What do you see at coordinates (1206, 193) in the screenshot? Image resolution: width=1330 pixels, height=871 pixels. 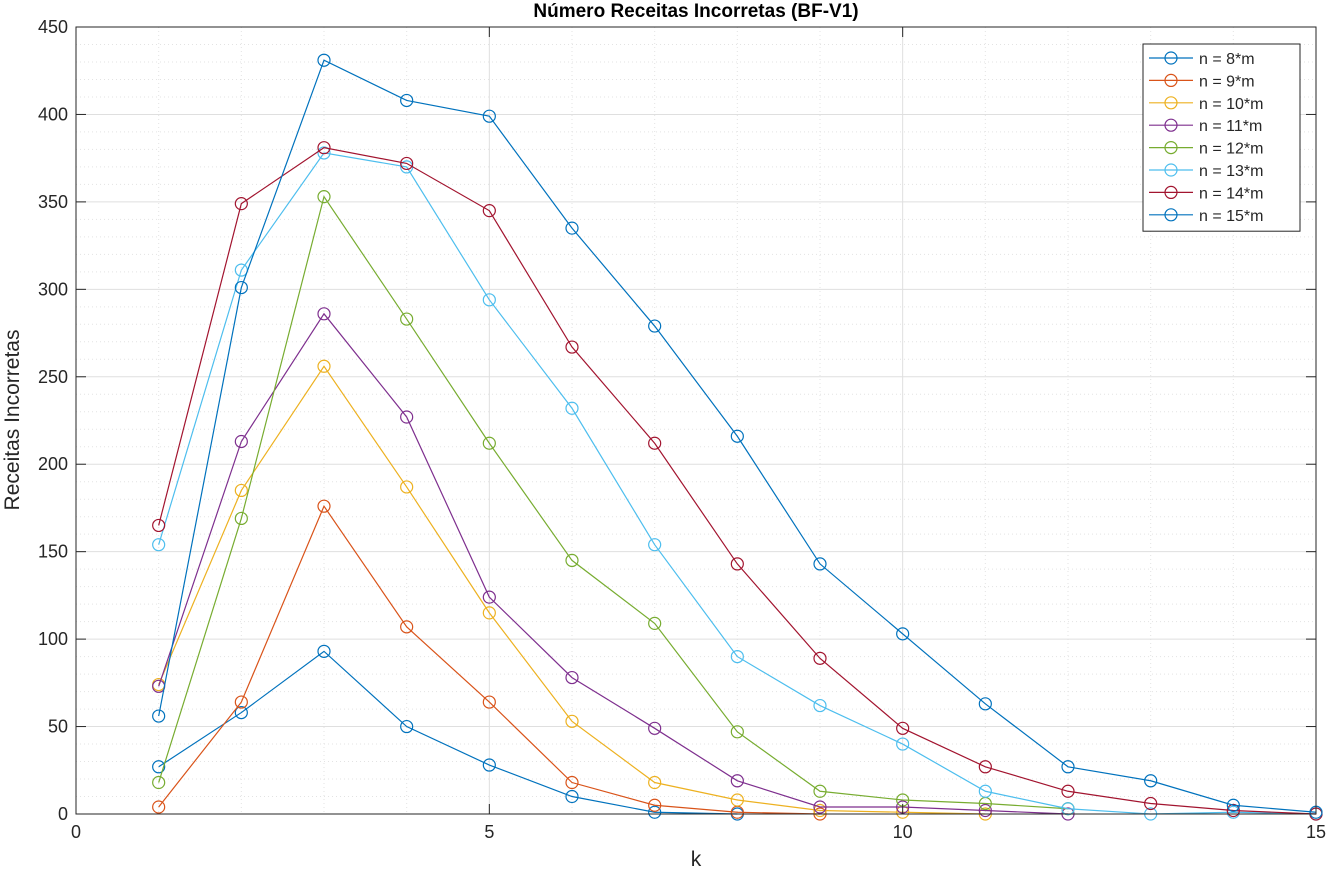 I see `legend-entry: n = 14*m` at bounding box center [1206, 193].